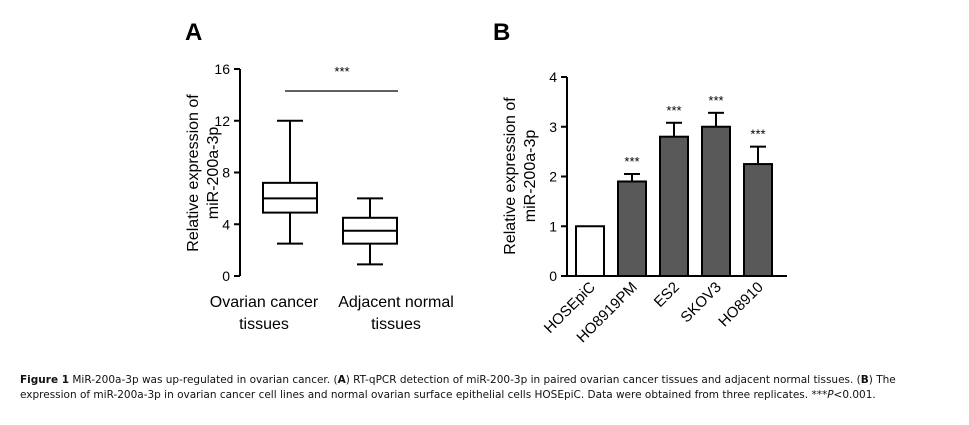  What do you see at coordinates (673, 110) in the screenshot?
I see `panel-b-bar-annotation-2: ***` at bounding box center [673, 110].